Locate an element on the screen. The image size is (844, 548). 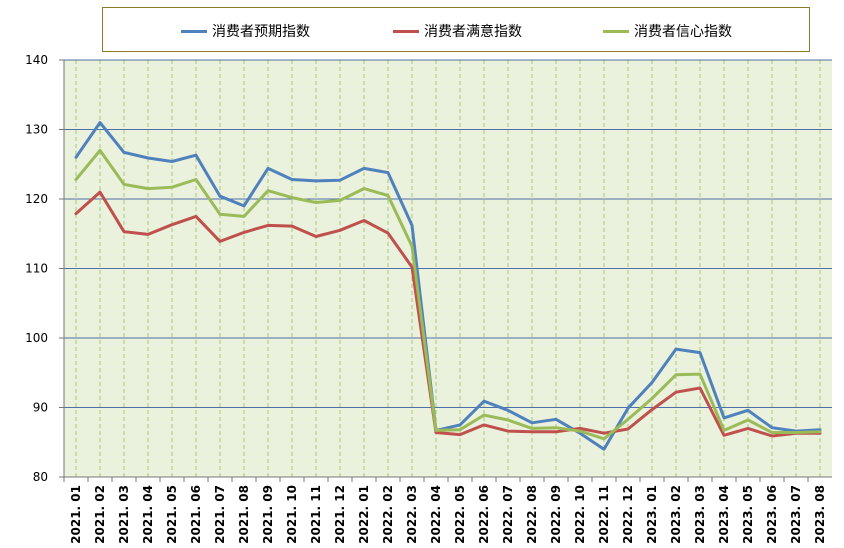
x-tick-label: 2021. 10 is located at coordinates (292, 514).